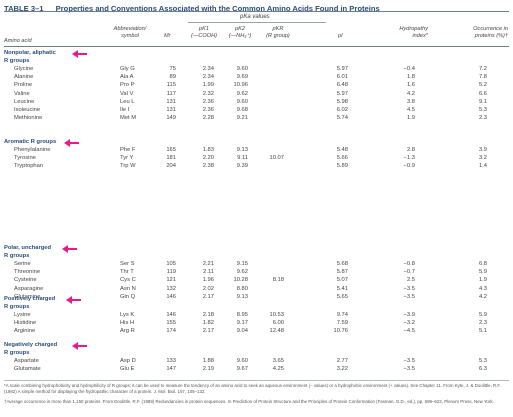 This screenshot has height=417, width=513. I want to click on abbreviation: Val V, so click(127, 93).